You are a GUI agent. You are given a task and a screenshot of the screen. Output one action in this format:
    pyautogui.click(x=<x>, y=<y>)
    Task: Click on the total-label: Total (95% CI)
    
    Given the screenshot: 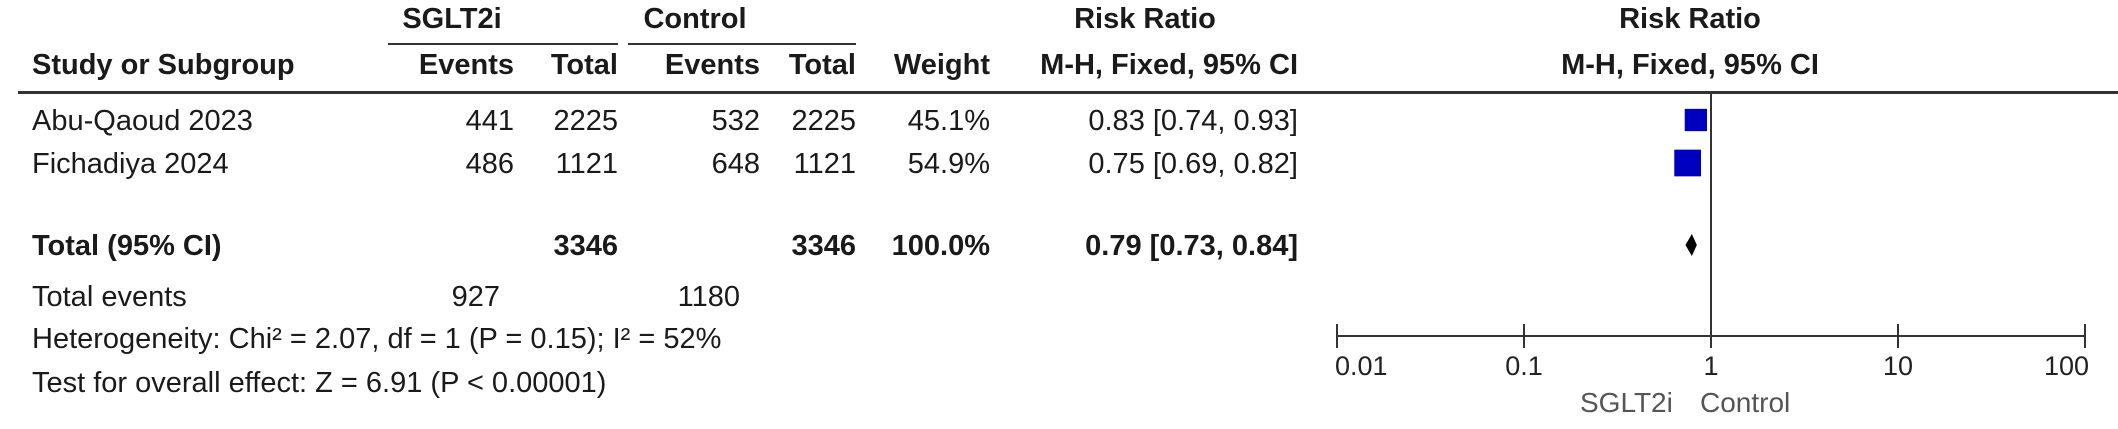 What is the action you would take?
    pyautogui.click(x=127, y=246)
    